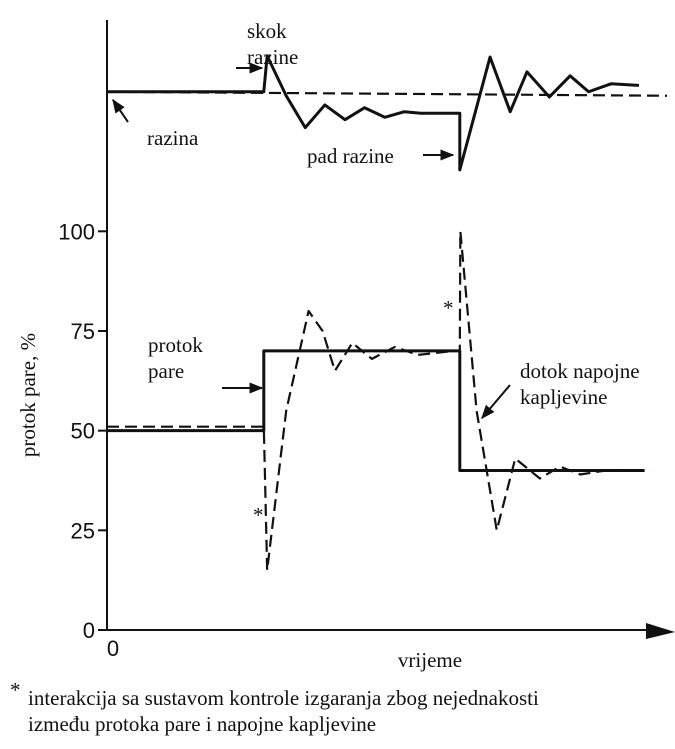 Image resolution: width=675 pixels, height=749 pixels. What do you see at coordinates (83, 530) in the screenshot?
I see `y-tick-label: 25` at bounding box center [83, 530].